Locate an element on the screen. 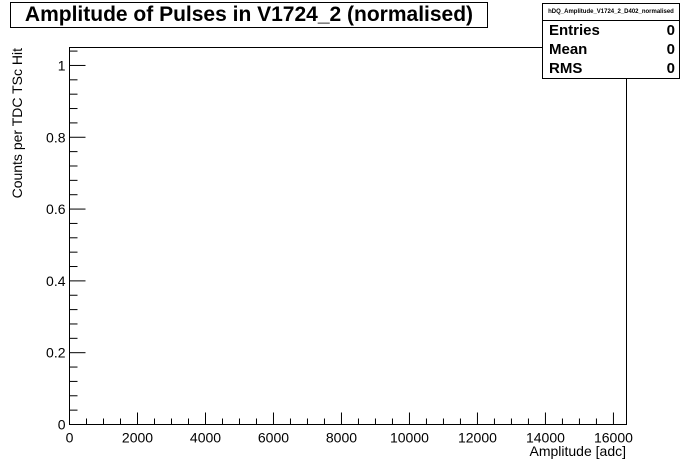 The image size is (696, 472). x-axis-tick-labels: 0 2000 4000 6000 8000 10000 12000 14000 16000 is located at coordinates (350, 438).